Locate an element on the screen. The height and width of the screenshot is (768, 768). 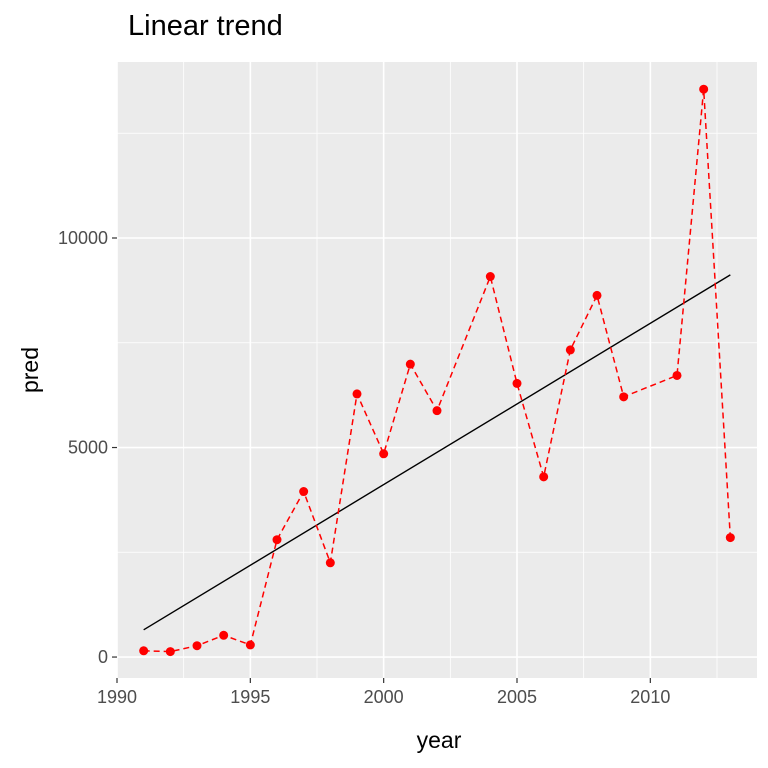
x-tick-label: 2000 is located at coordinates (384, 697).